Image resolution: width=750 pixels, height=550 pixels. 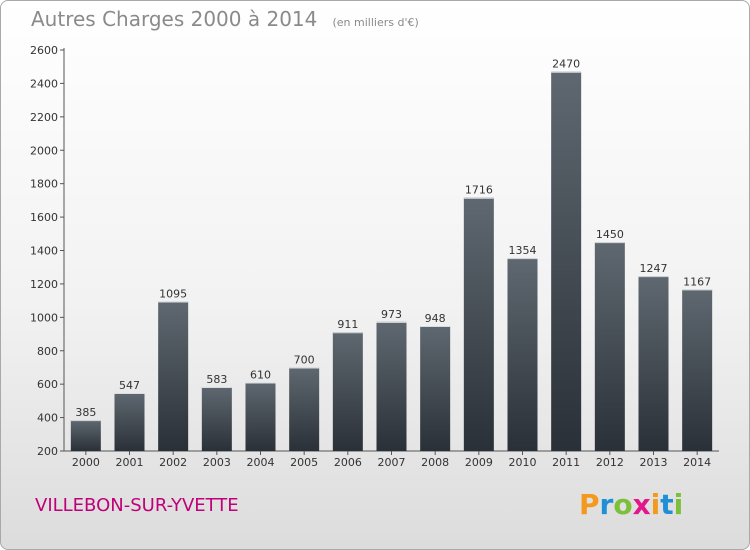 I want to click on x-tick-label: 2014, so click(x=697, y=462).